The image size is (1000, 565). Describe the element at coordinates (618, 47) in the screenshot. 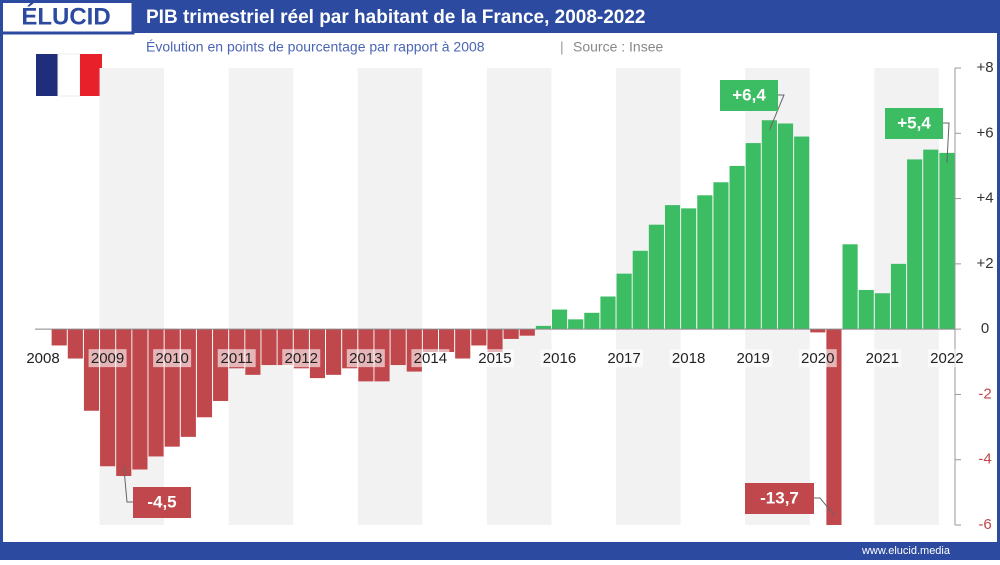

I see `source: Source : Insee` at that location.